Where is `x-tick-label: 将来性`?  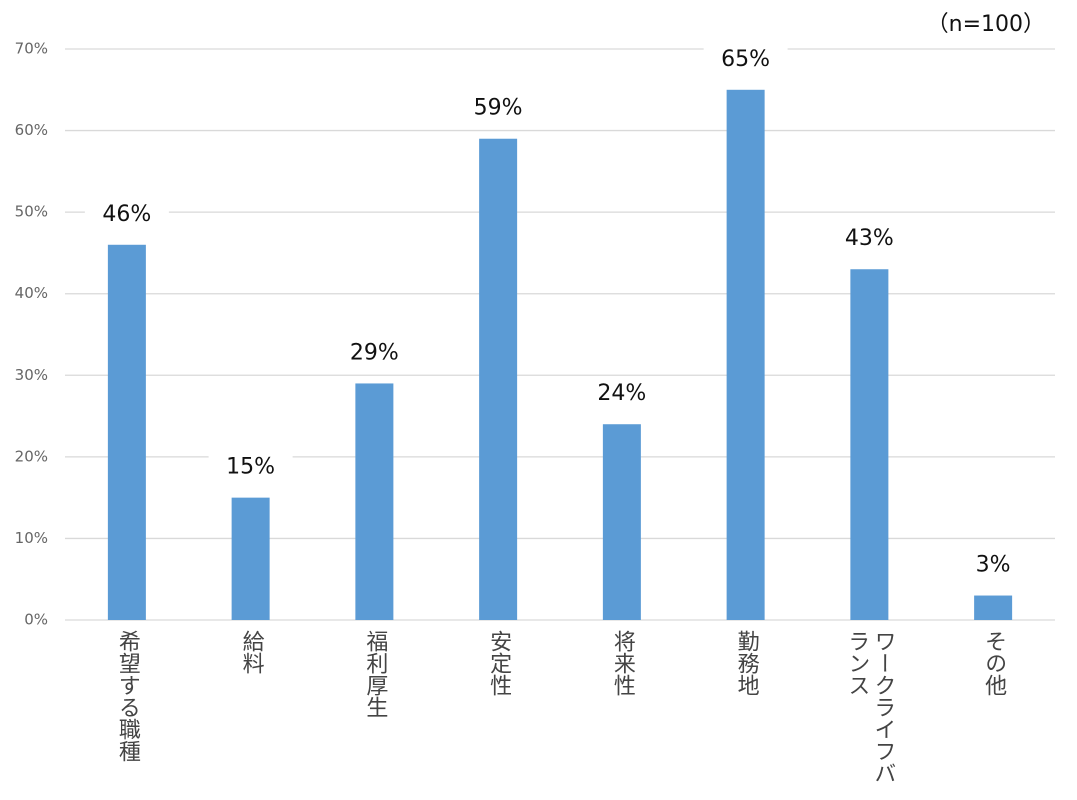 x-tick-label: 将来性 is located at coordinates (622, 663).